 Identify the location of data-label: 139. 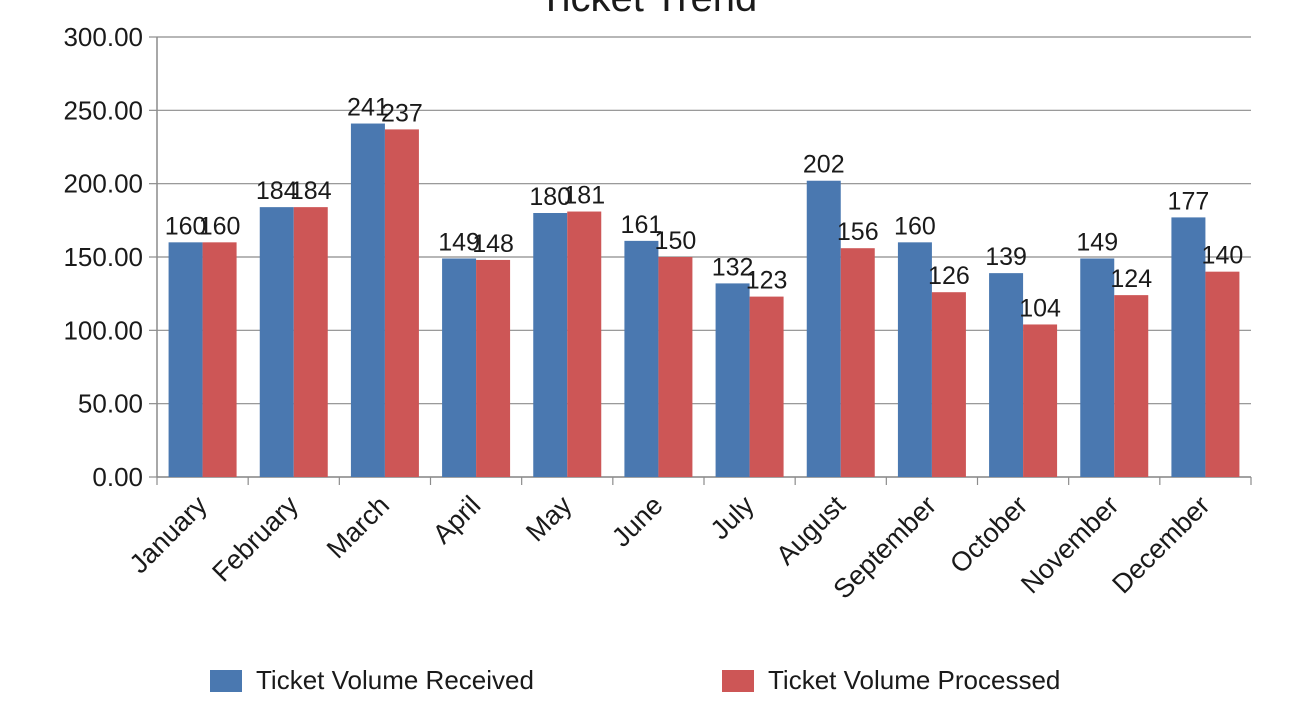
(1006, 257).